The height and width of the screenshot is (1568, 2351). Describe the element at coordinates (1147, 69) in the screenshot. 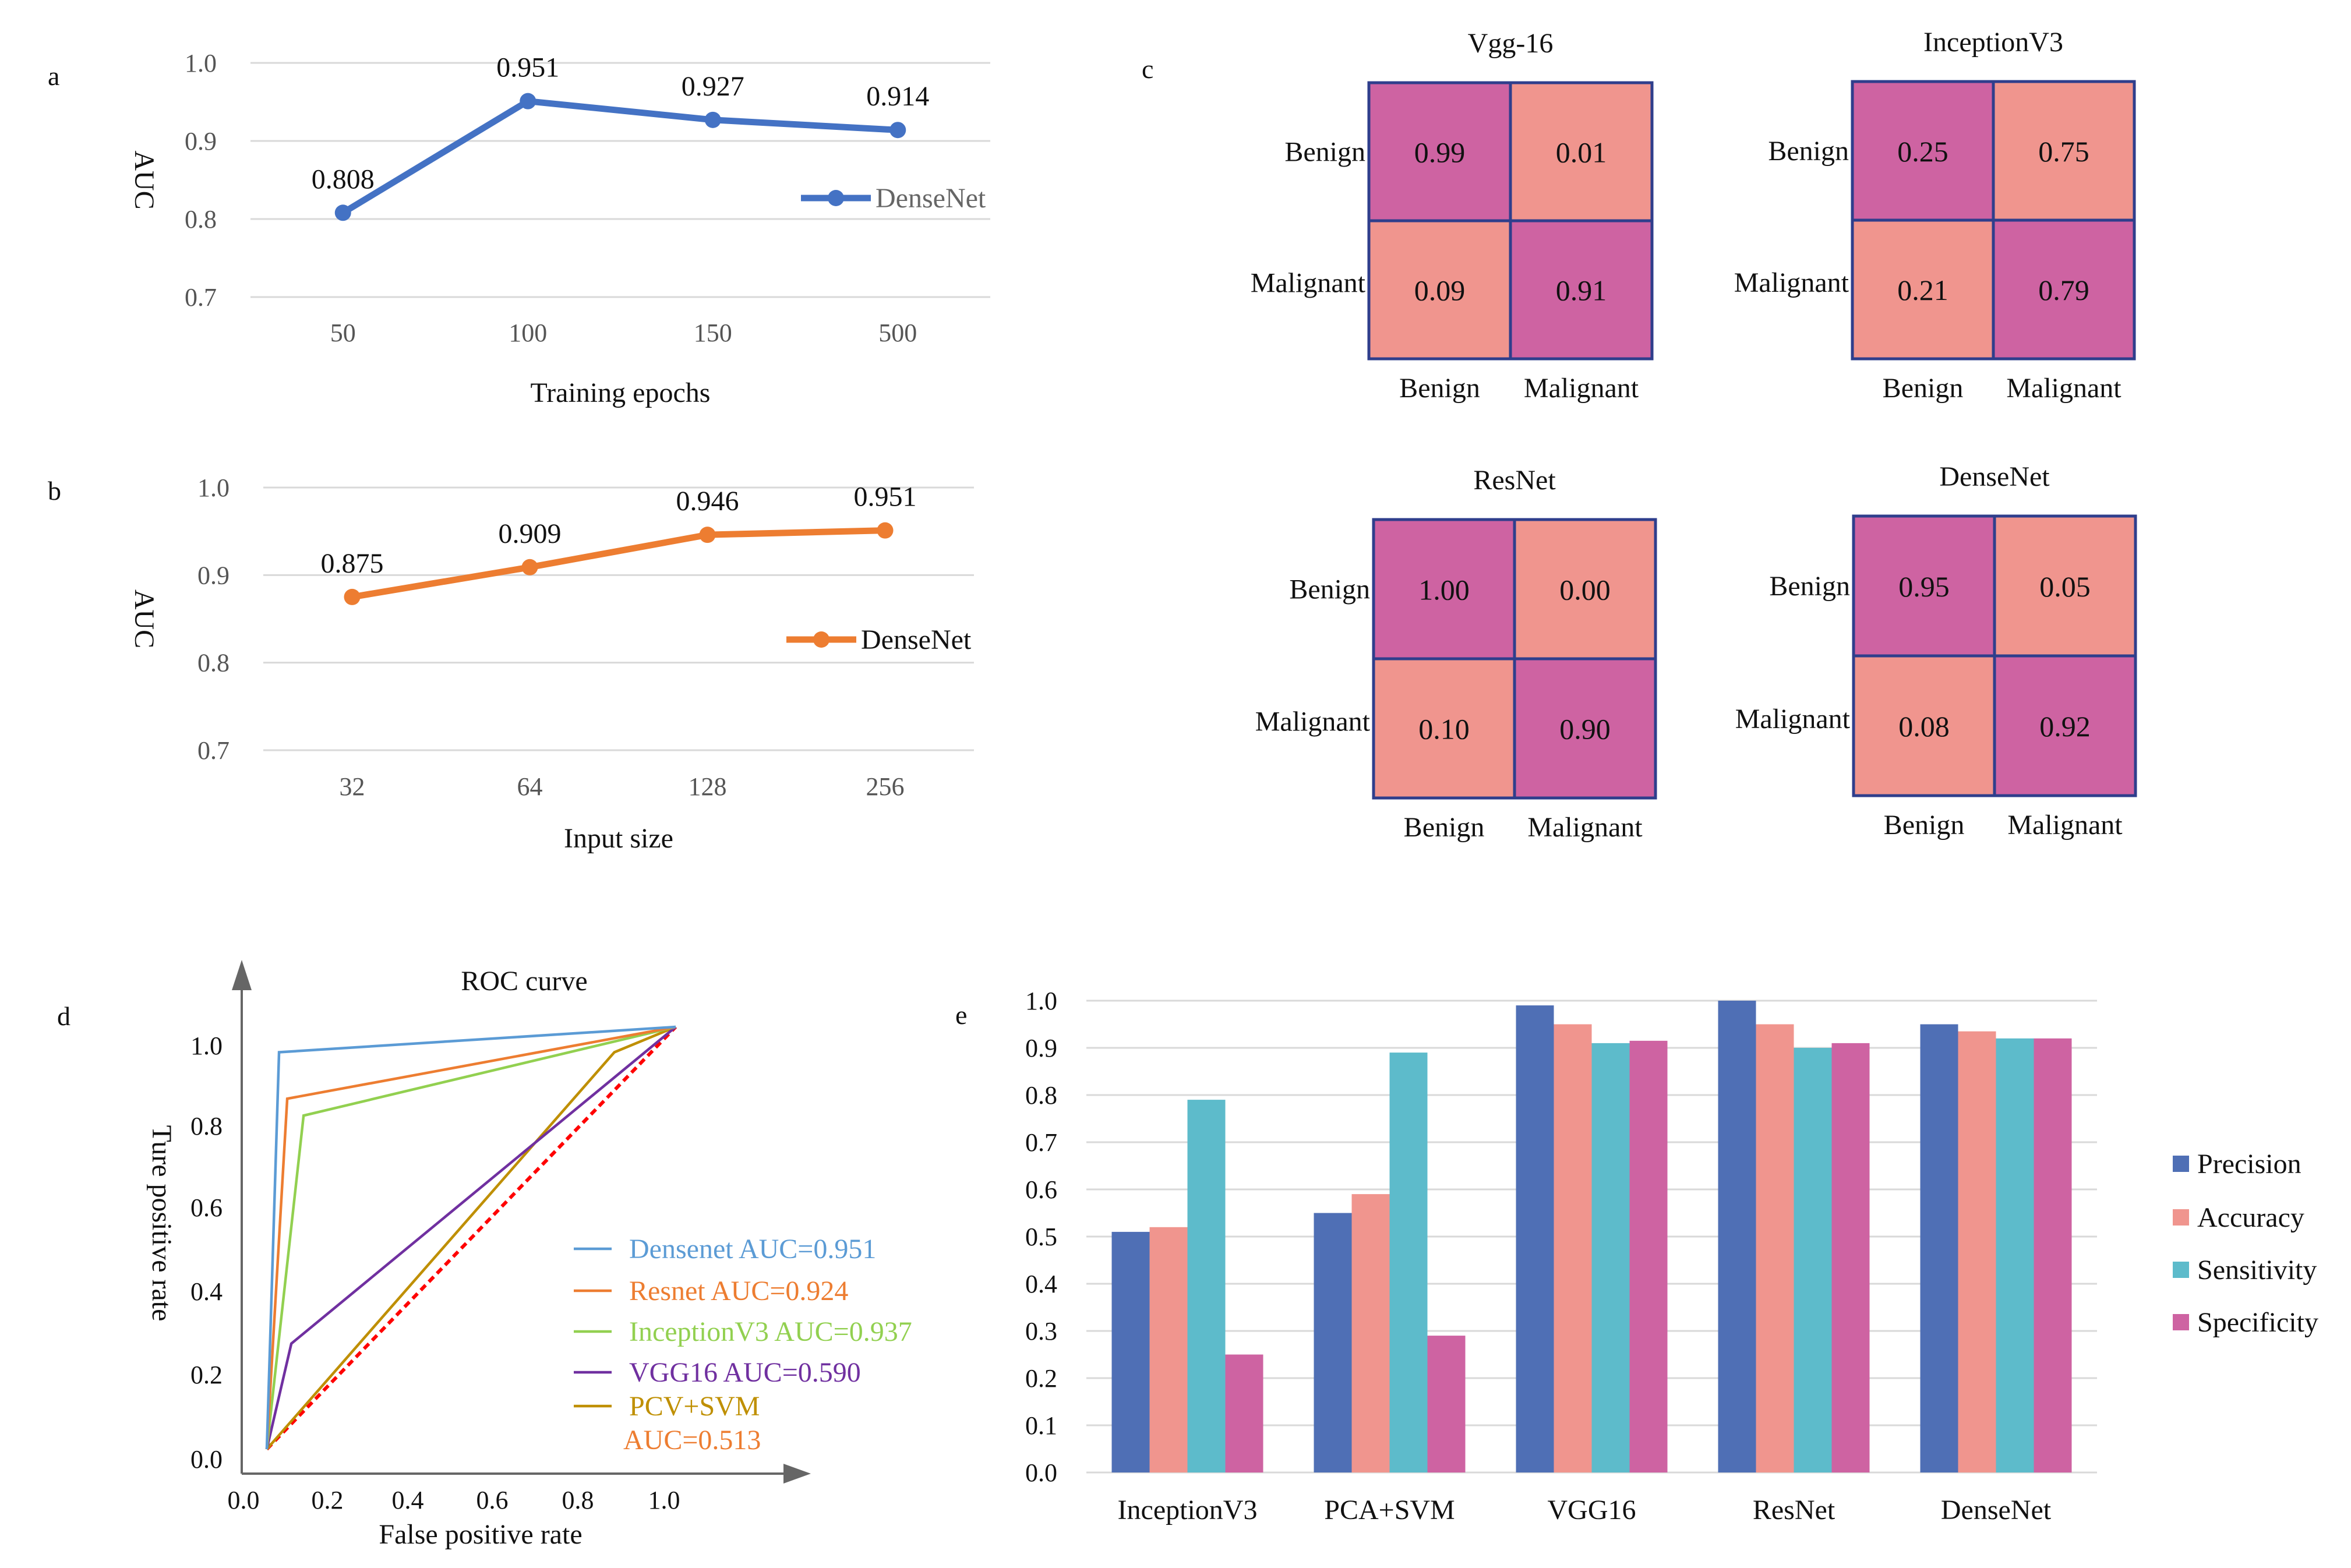

I see `panel-letter-c: c` at that location.